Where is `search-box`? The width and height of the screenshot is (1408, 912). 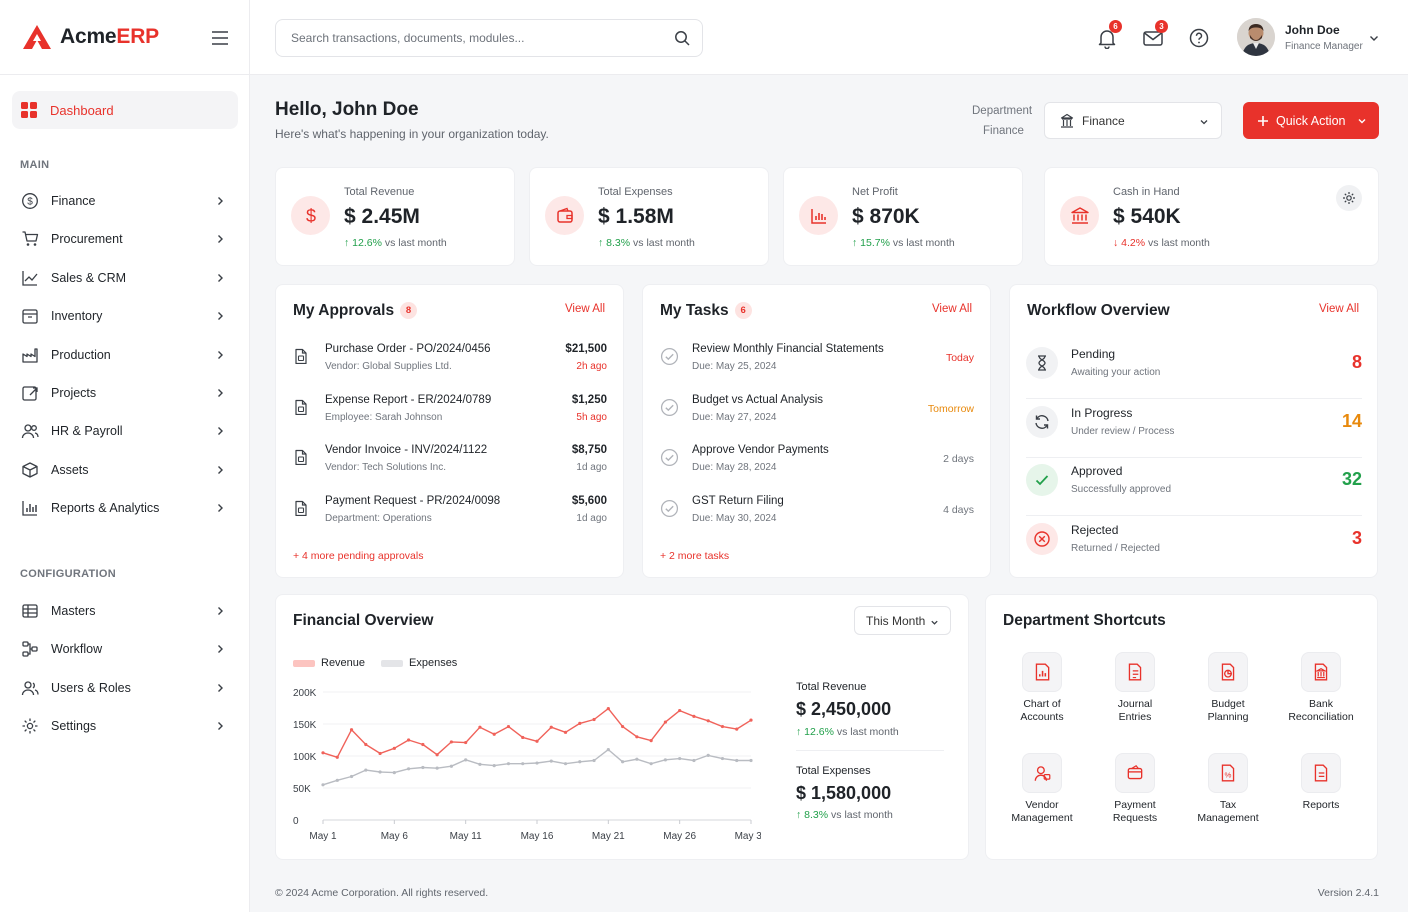 search-box is located at coordinates (489, 38).